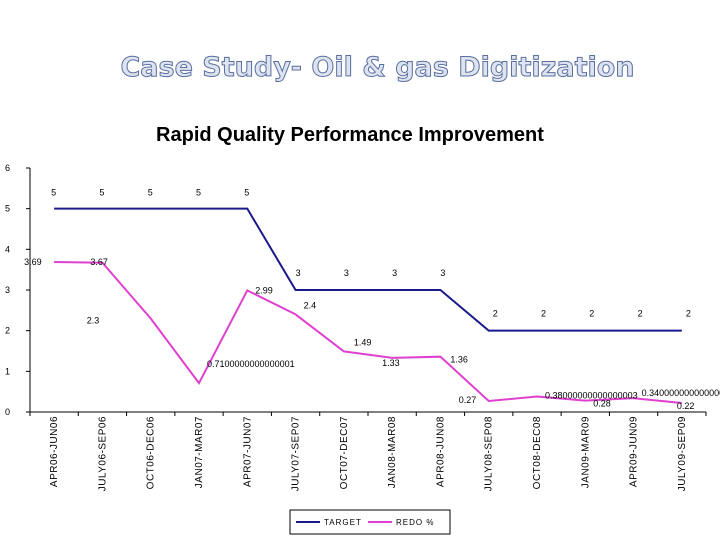 The image size is (720, 540). What do you see at coordinates (344, 452) in the screenshot?
I see `x-tick-label: OCT07-DEC07` at bounding box center [344, 452].